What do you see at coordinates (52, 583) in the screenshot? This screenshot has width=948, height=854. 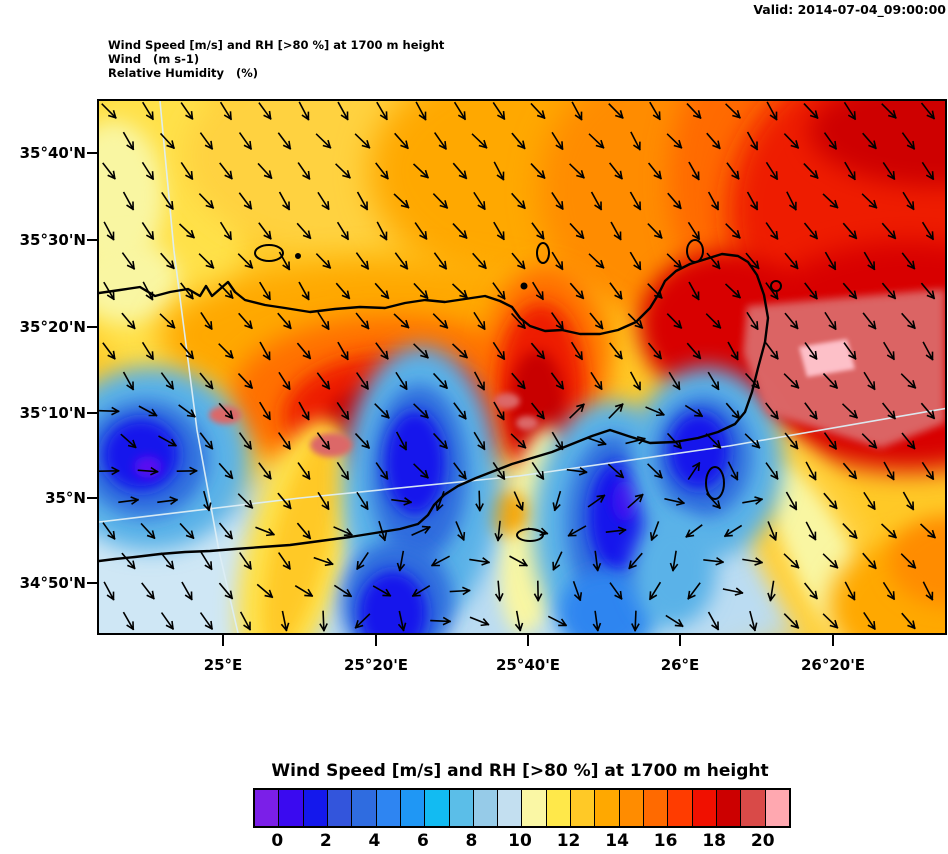 I see `lat-tick-label: 34°50'N` at bounding box center [52, 583].